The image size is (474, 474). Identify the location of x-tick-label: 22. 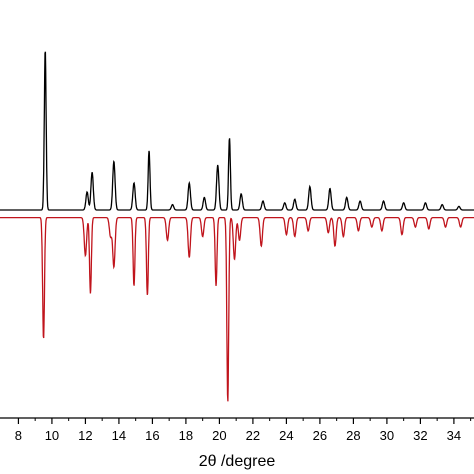
(253, 435).